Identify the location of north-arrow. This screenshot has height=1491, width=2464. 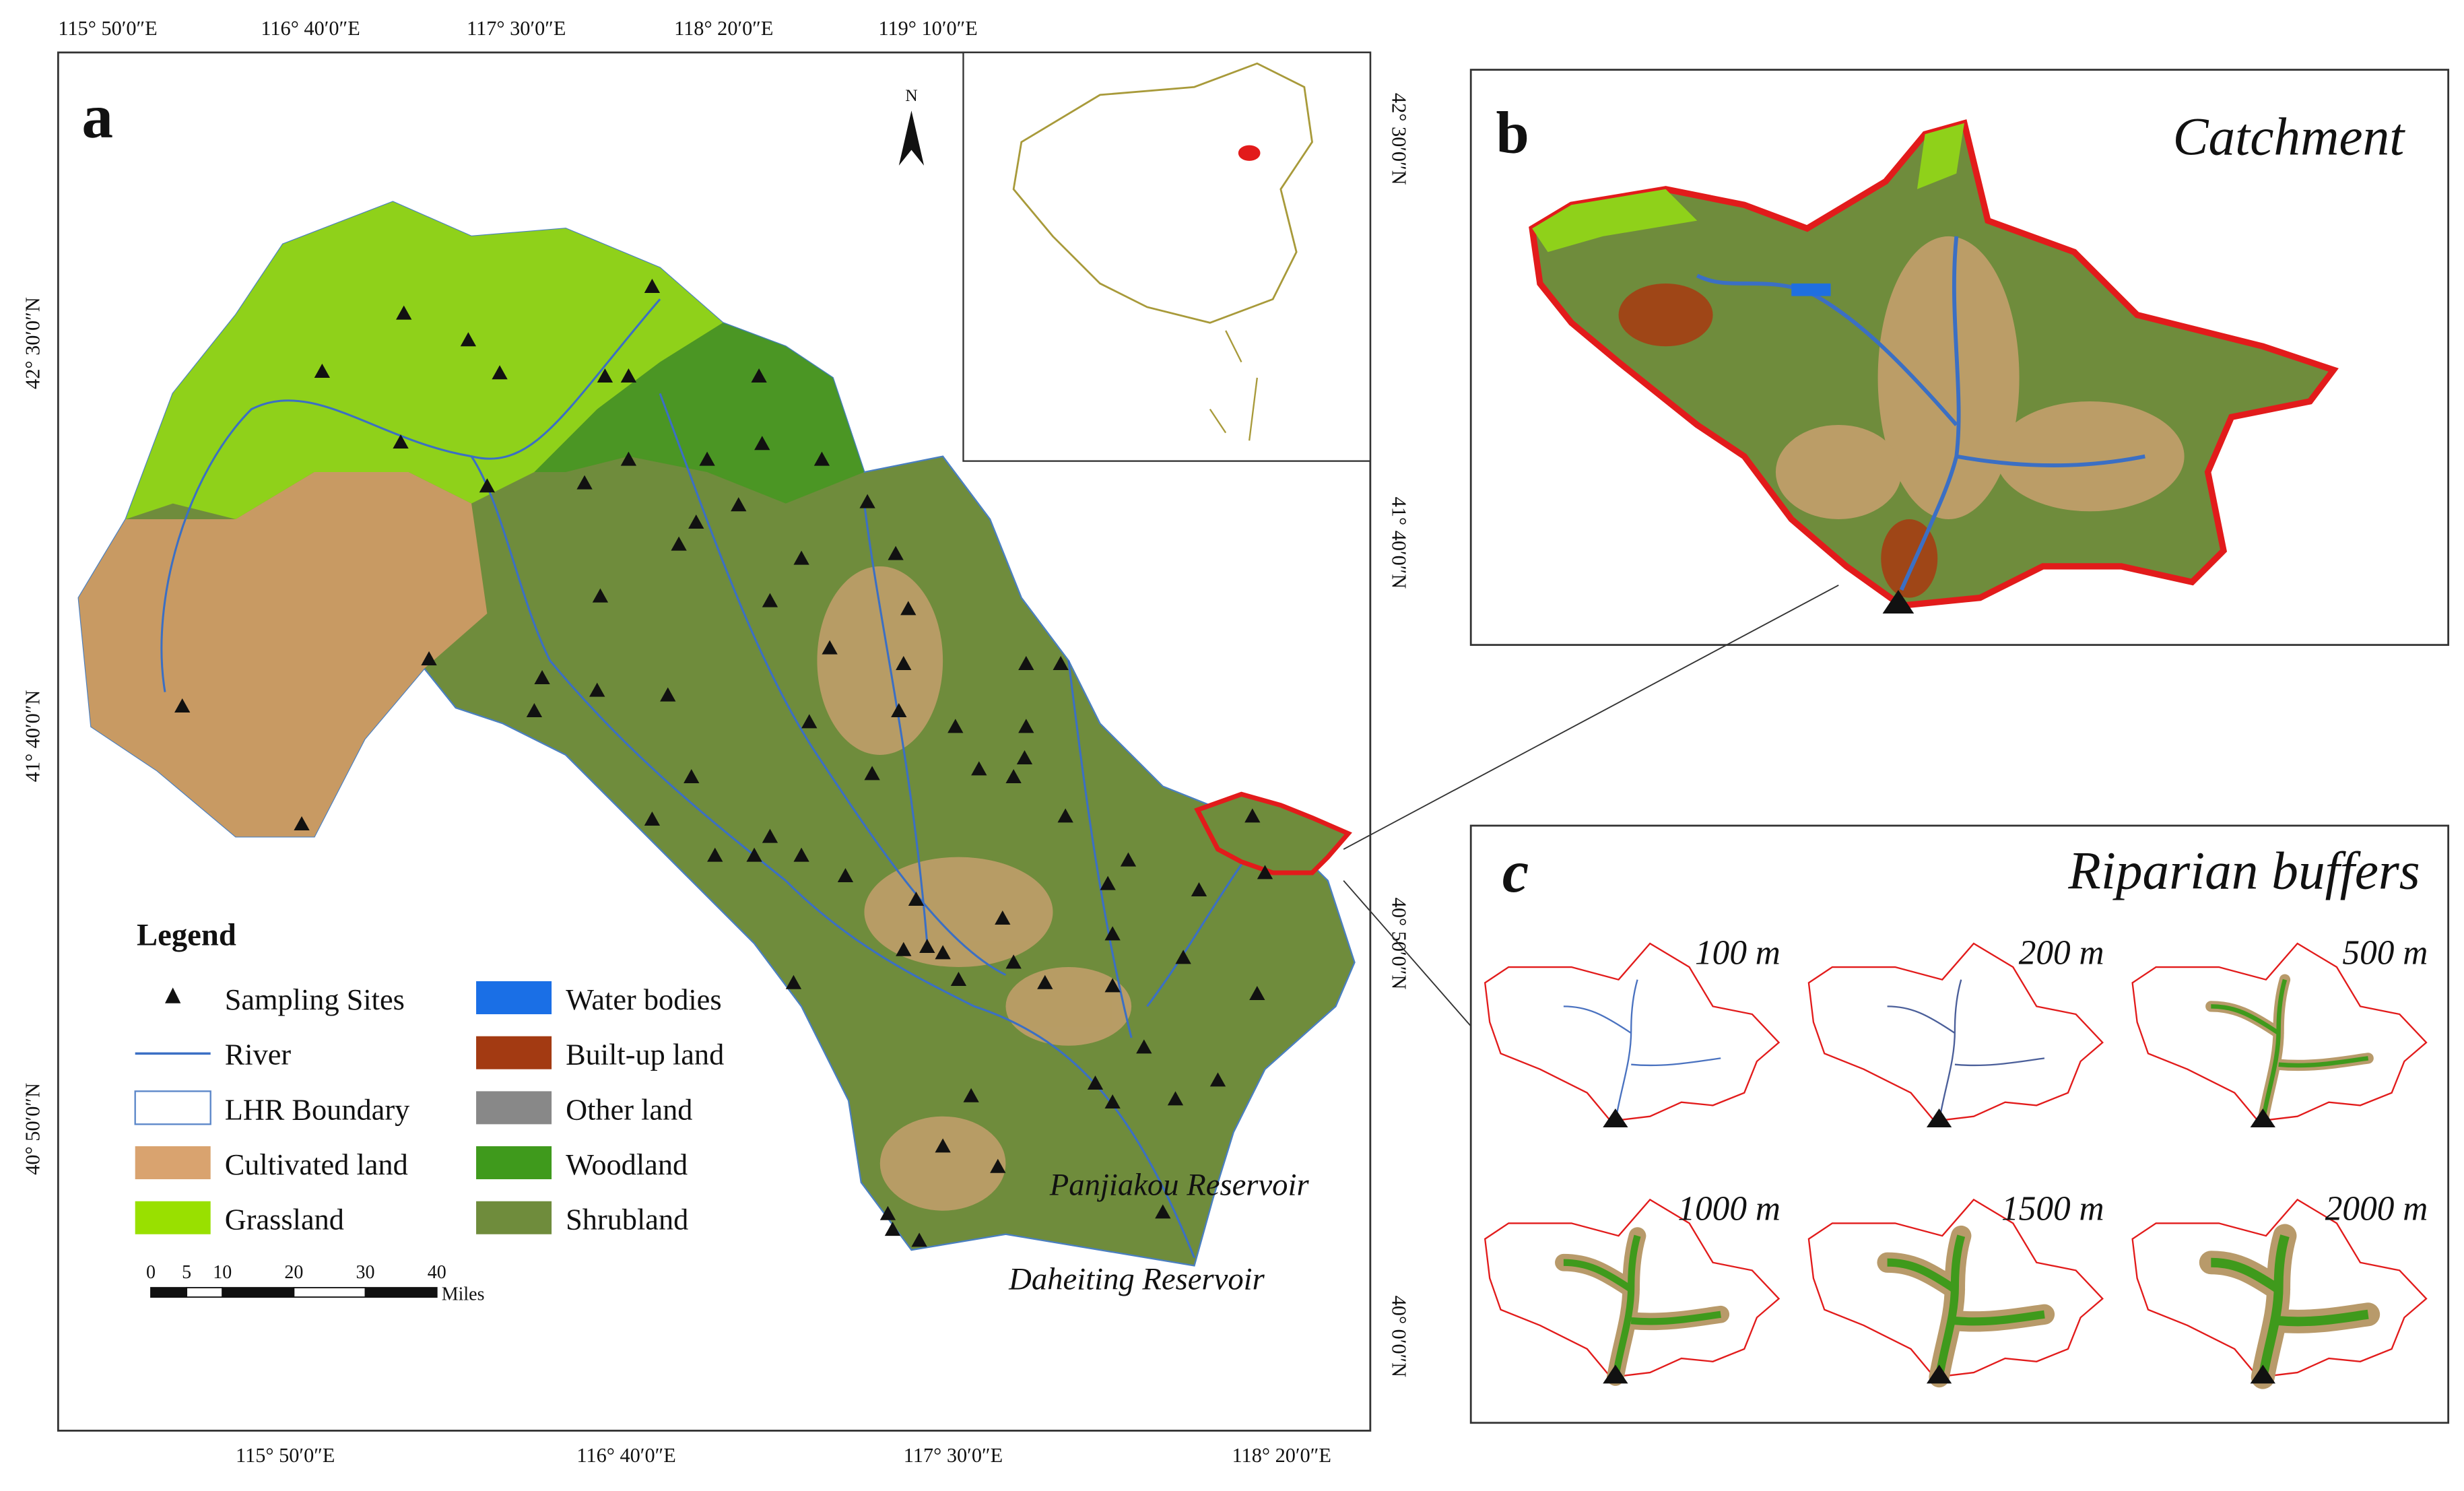
(911, 138).